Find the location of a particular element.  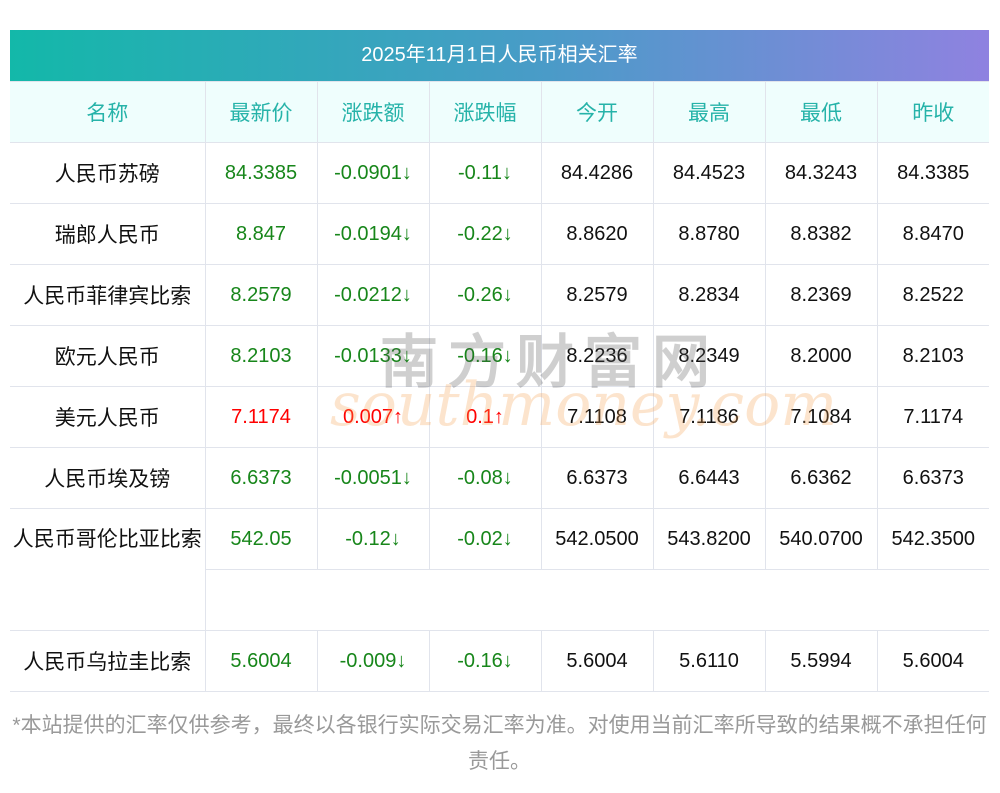

cell-open: 84.4286 is located at coordinates (597, 173).